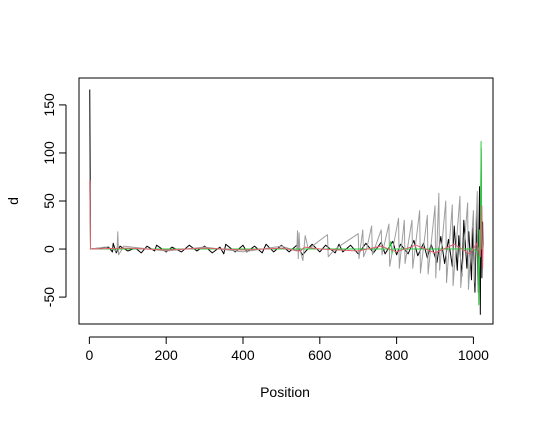 The image size is (533, 422). I want to click on x-tick-label: 400, so click(243, 355).